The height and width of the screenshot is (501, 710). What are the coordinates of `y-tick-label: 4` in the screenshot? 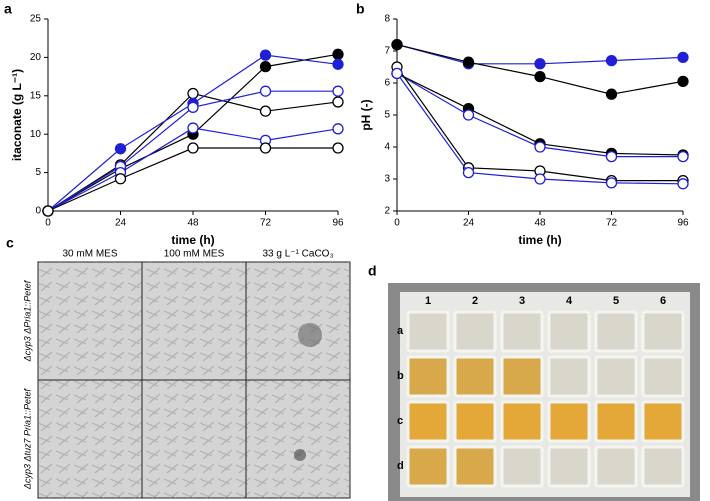 It's located at (387, 147).